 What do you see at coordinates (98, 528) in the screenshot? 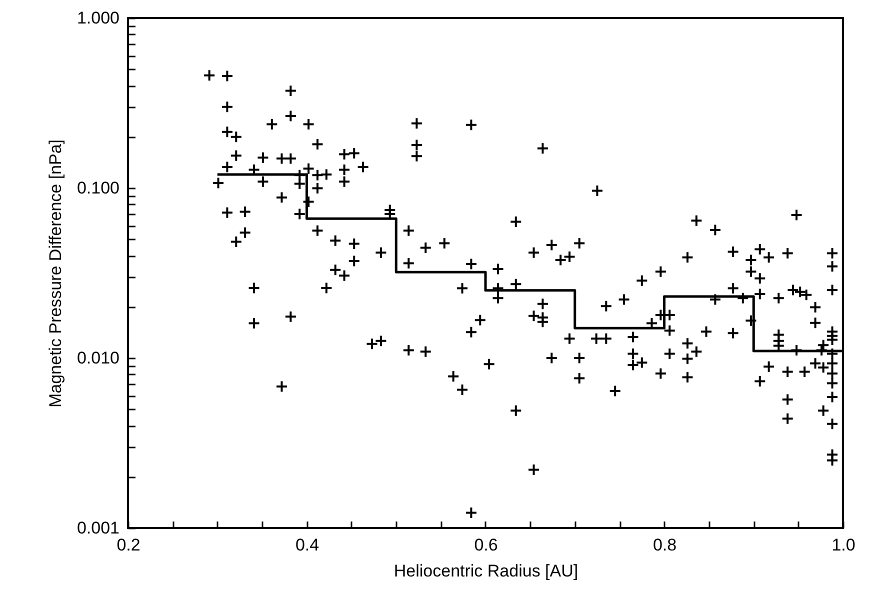
I see `y-tick-label: 0.001` at bounding box center [98, 528].